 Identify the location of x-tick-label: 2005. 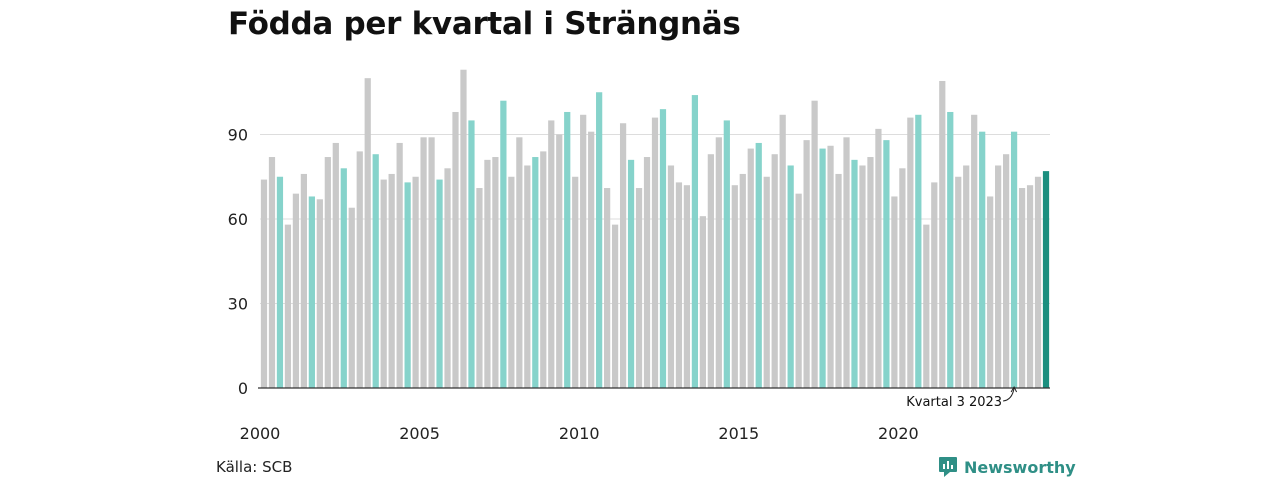
(419, 433).